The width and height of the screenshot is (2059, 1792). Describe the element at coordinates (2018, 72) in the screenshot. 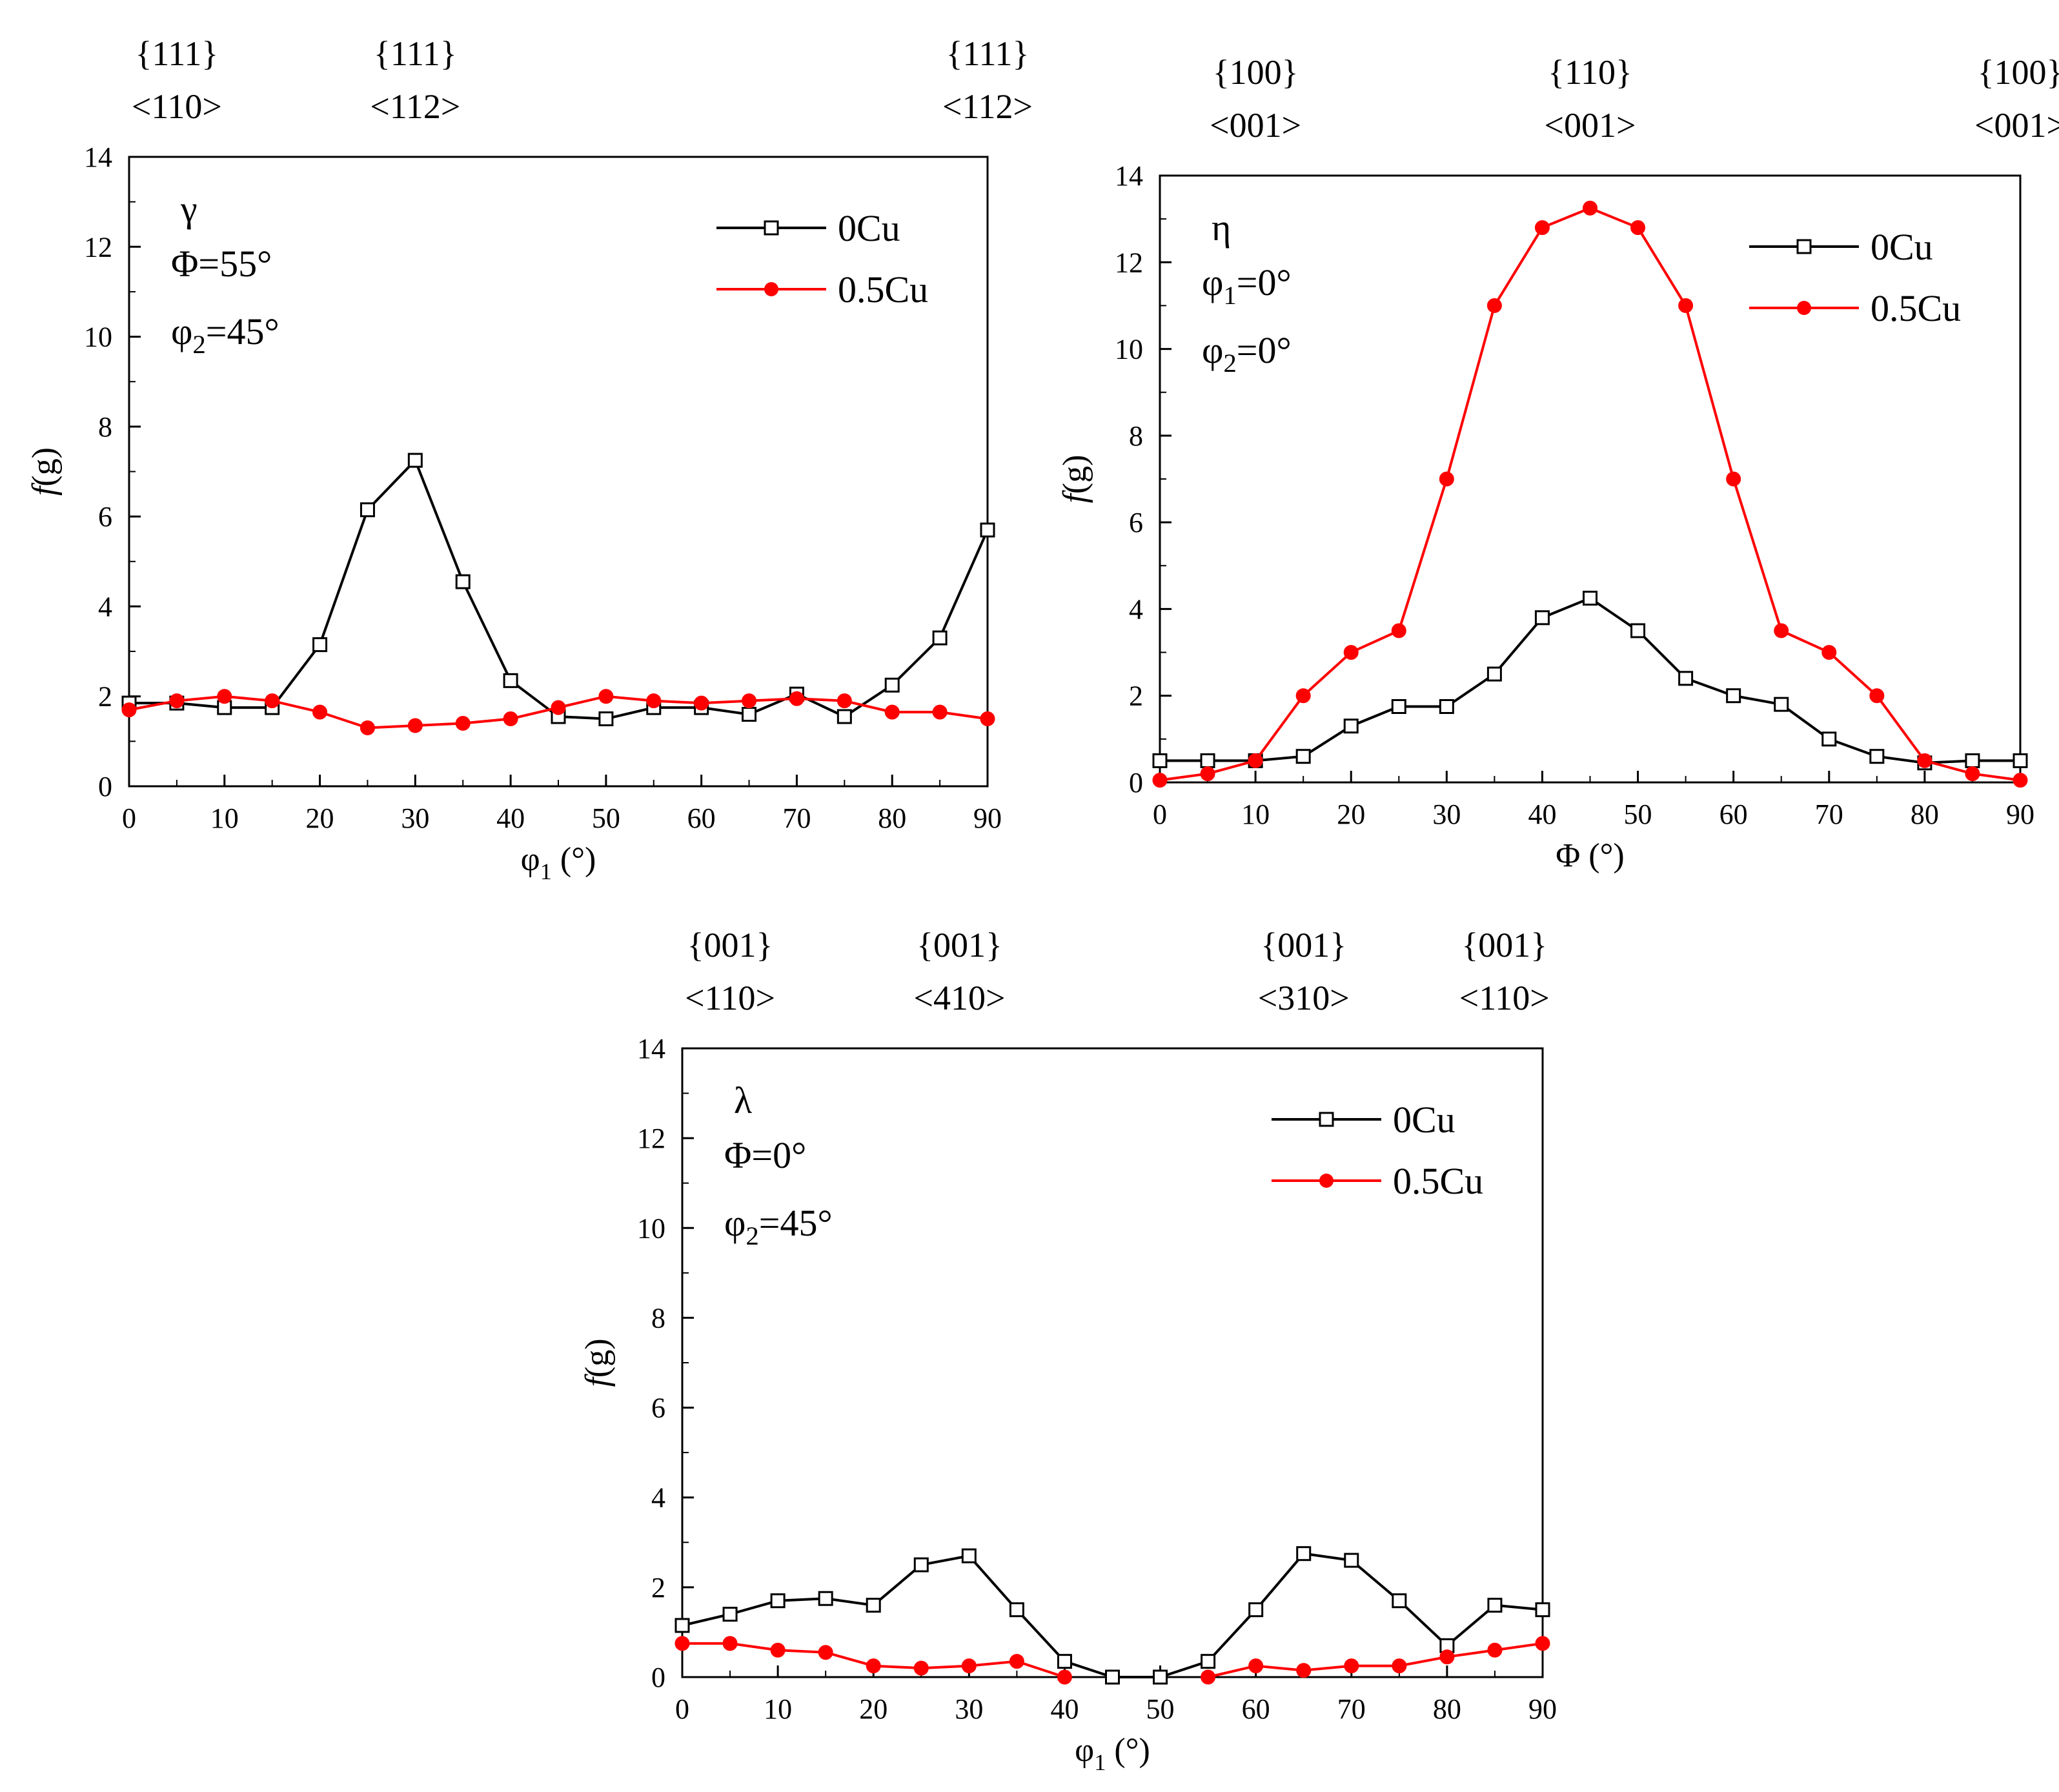

I see `texture-plane-label: {100}` at that location.